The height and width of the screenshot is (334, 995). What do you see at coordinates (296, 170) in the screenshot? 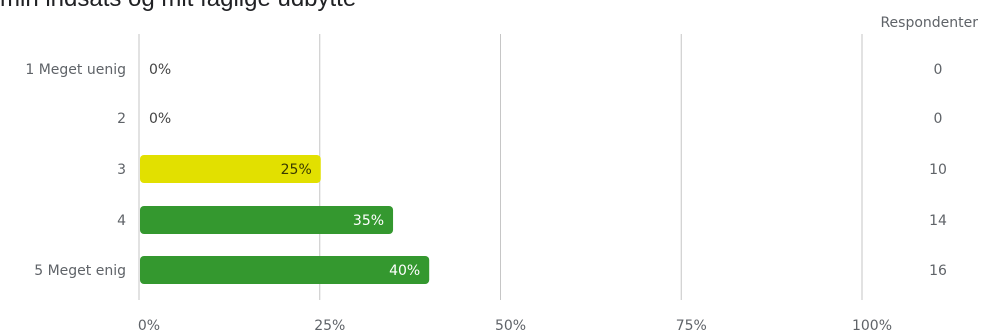
I see `value-label: 25%` at bounding box center [296, 170].